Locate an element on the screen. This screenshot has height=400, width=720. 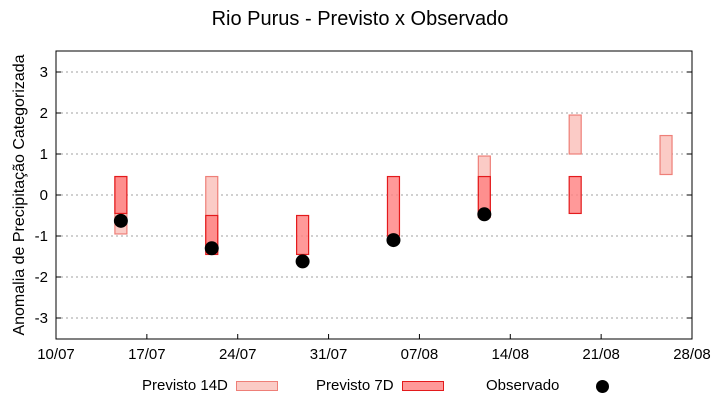
legend-previsto-14d: Previsto 14D is located at coordinates (210, 385).